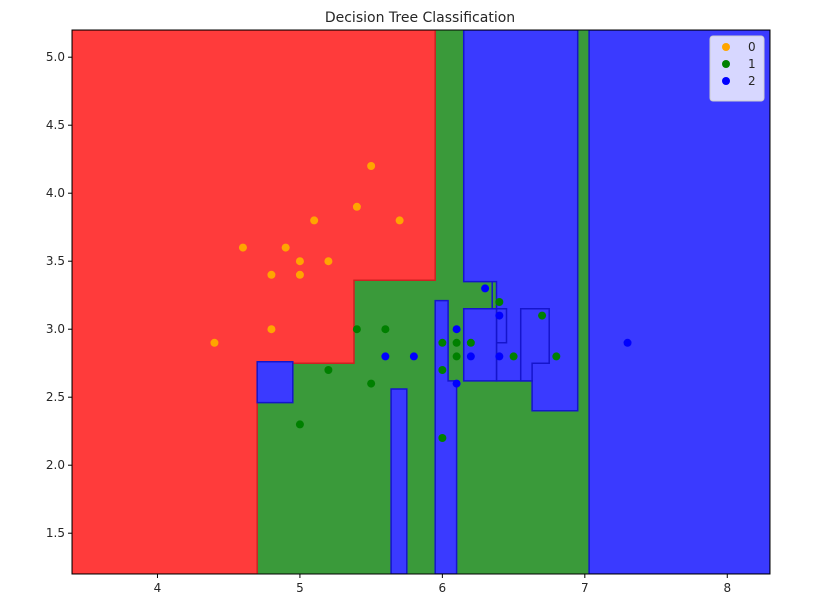  Describe the element at coordinates (55, 57) in the screenshot. I see `y-tick-label: 5.0` at that location.